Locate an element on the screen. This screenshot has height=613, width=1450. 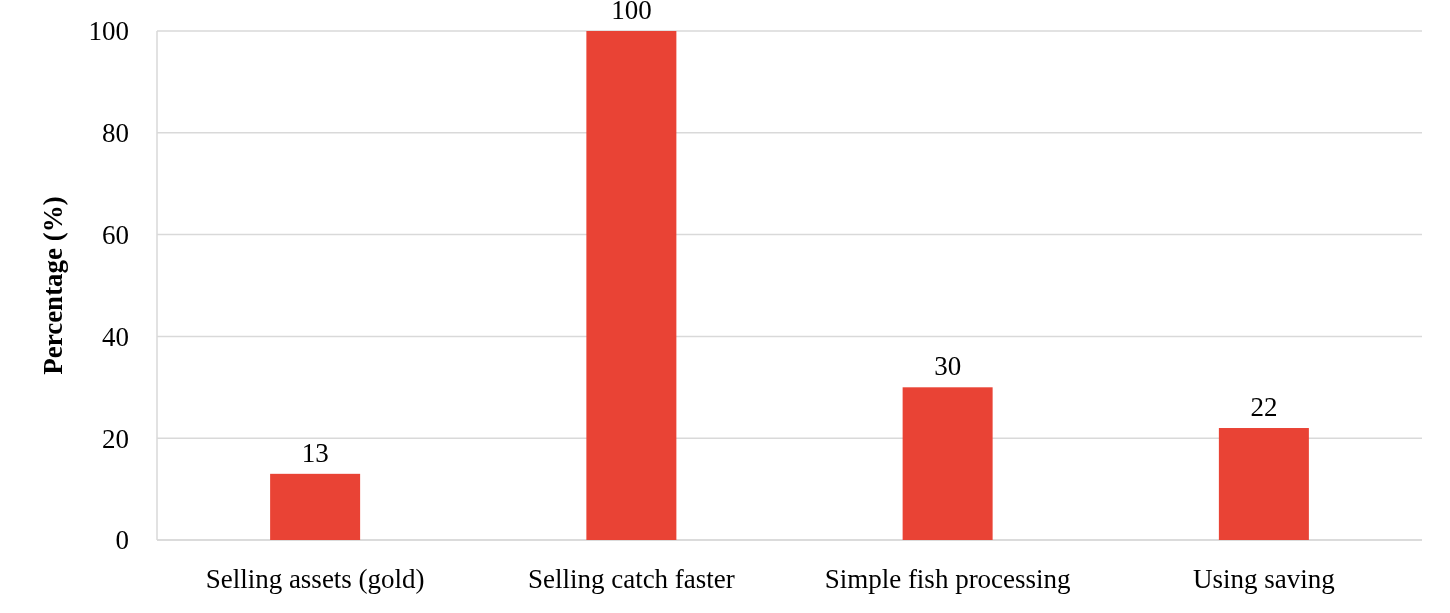
data-label: 22 is located at coordinates (1264, 407).